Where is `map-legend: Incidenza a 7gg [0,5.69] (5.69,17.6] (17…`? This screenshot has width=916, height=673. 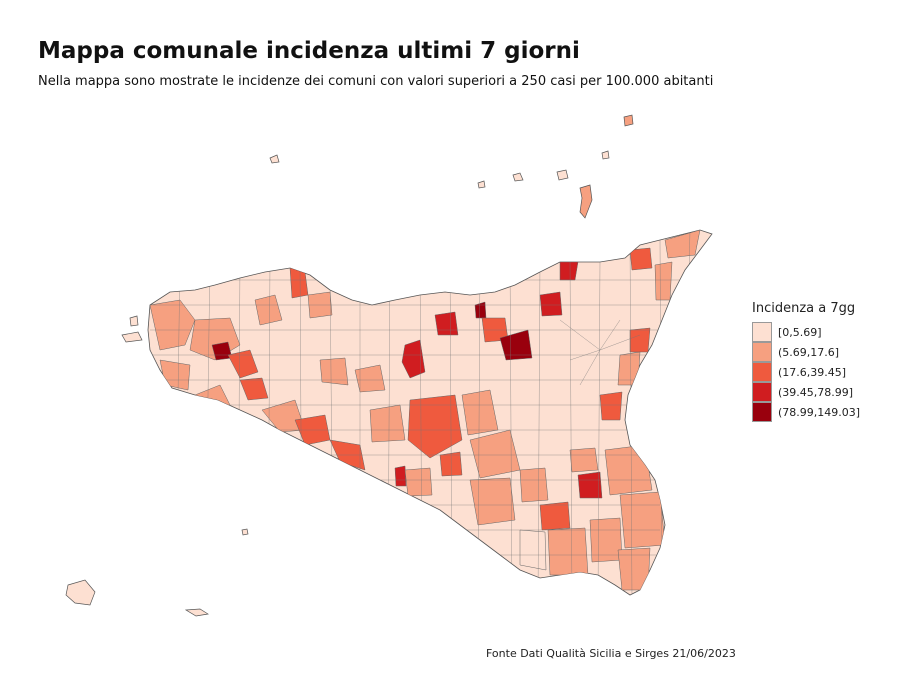
map-legend: Incidenza a 7gg [0,5.69] (5.69,17.6] (17… is located at coordinates (806, 361).